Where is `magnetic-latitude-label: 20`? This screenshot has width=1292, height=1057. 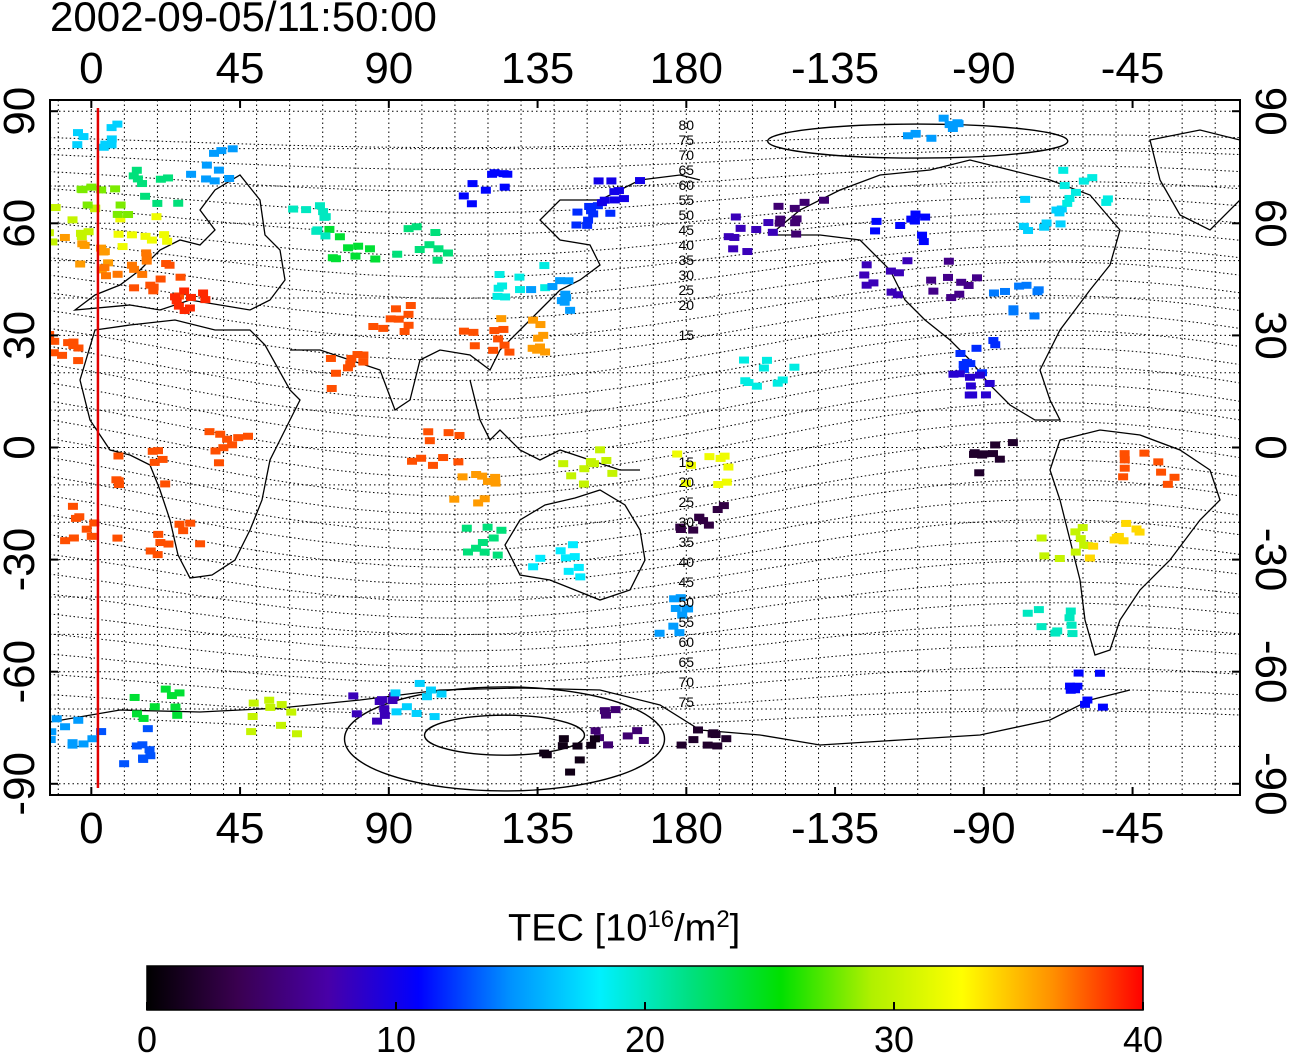 magnetic-latitude-label: 20 is located at coordinates (687, 305).